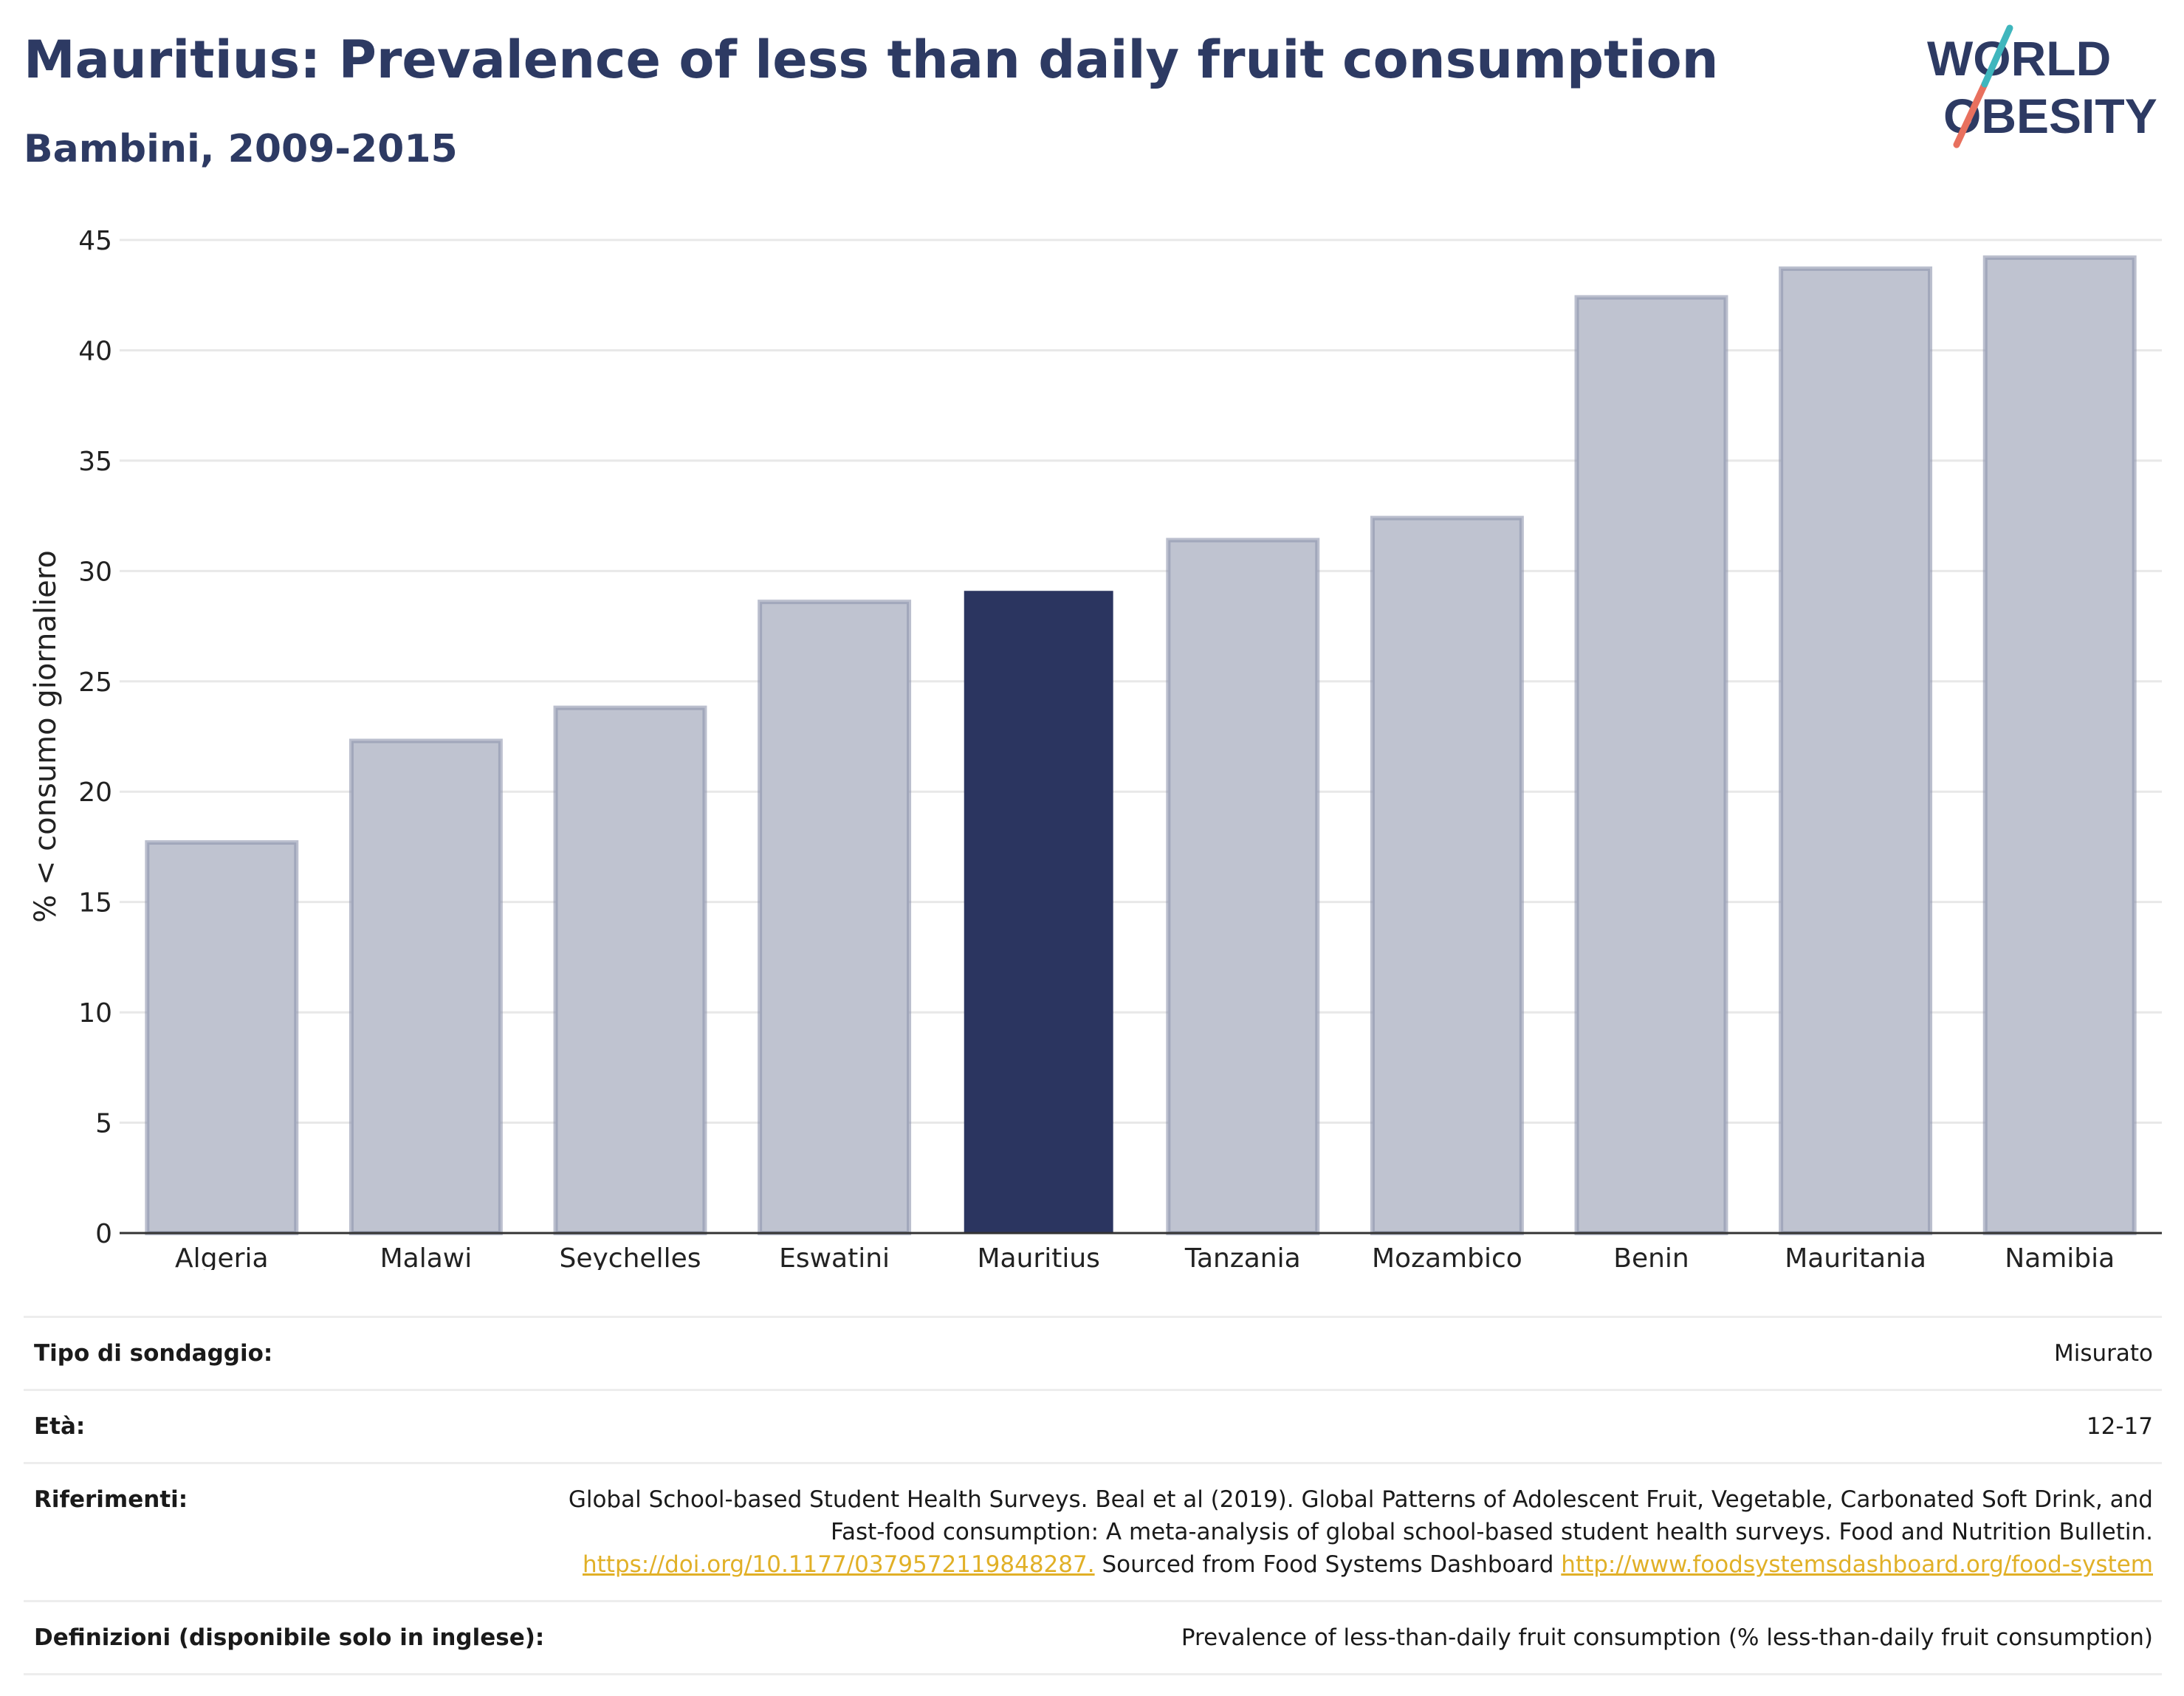  What do you see at coordinates (426, 1256) in the screenshot?
I see `x-tick-label: Malawi` at bounding box center [426, 1256].